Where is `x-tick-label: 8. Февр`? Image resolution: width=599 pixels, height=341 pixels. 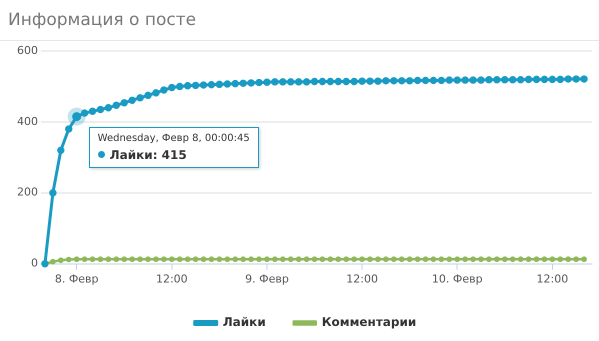
x-tick-label: 8. Февр is located at coordinates (76, 279).